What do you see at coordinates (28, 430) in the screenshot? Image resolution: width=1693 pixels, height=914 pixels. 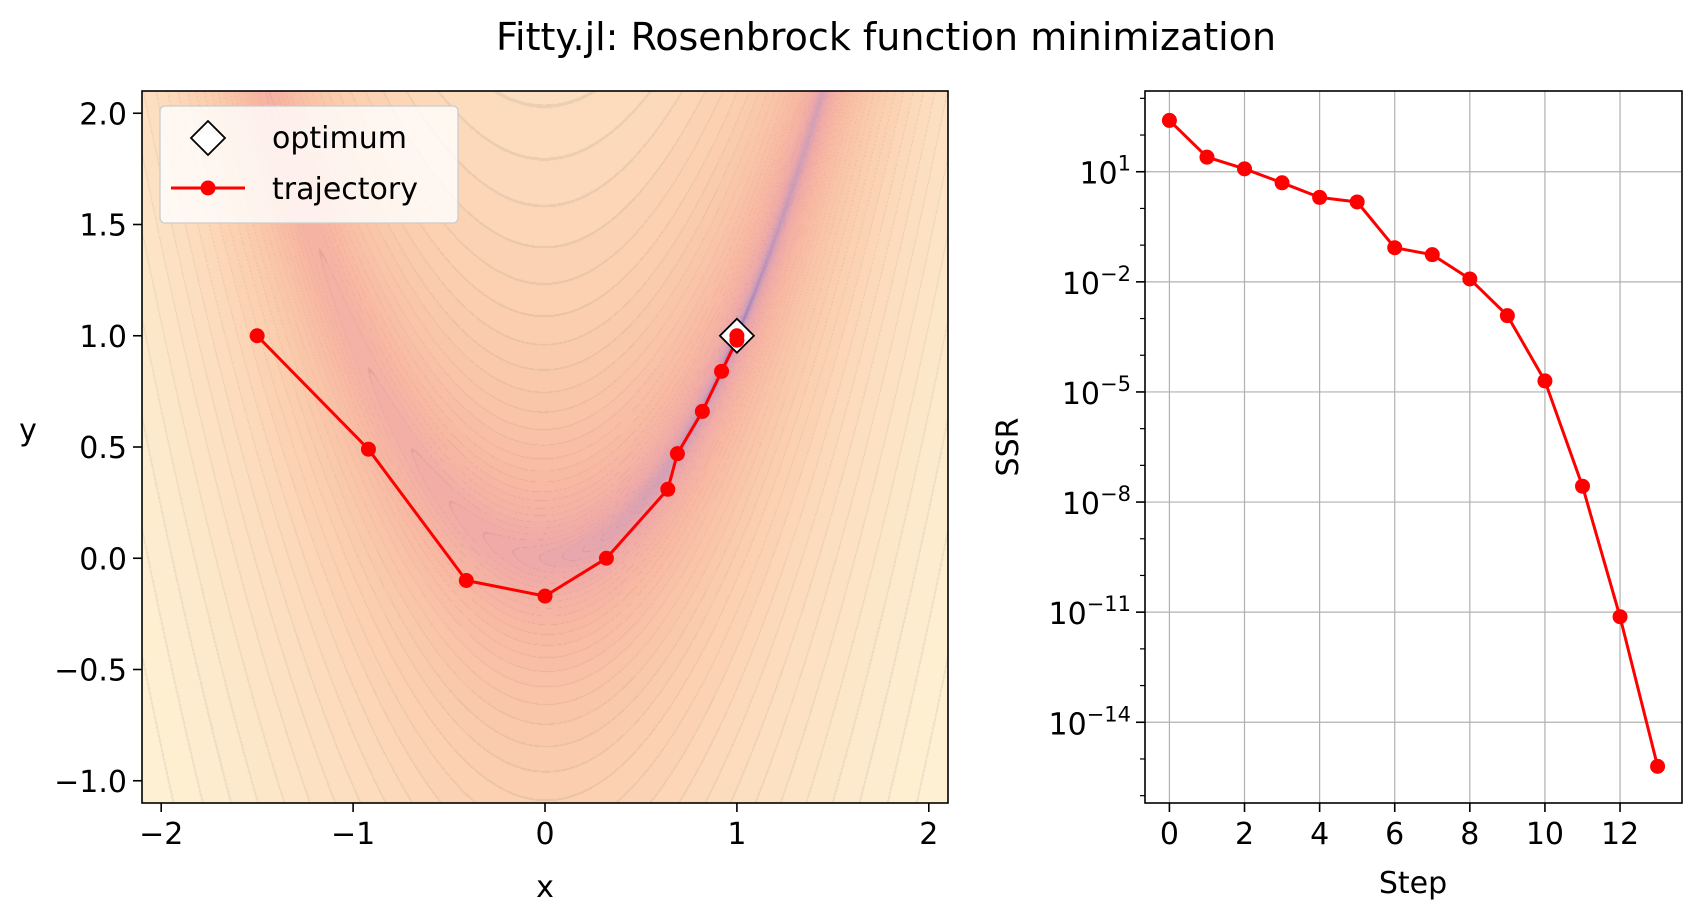 I see `contour-y-axis-label: y` at bounding box center [28, 430].